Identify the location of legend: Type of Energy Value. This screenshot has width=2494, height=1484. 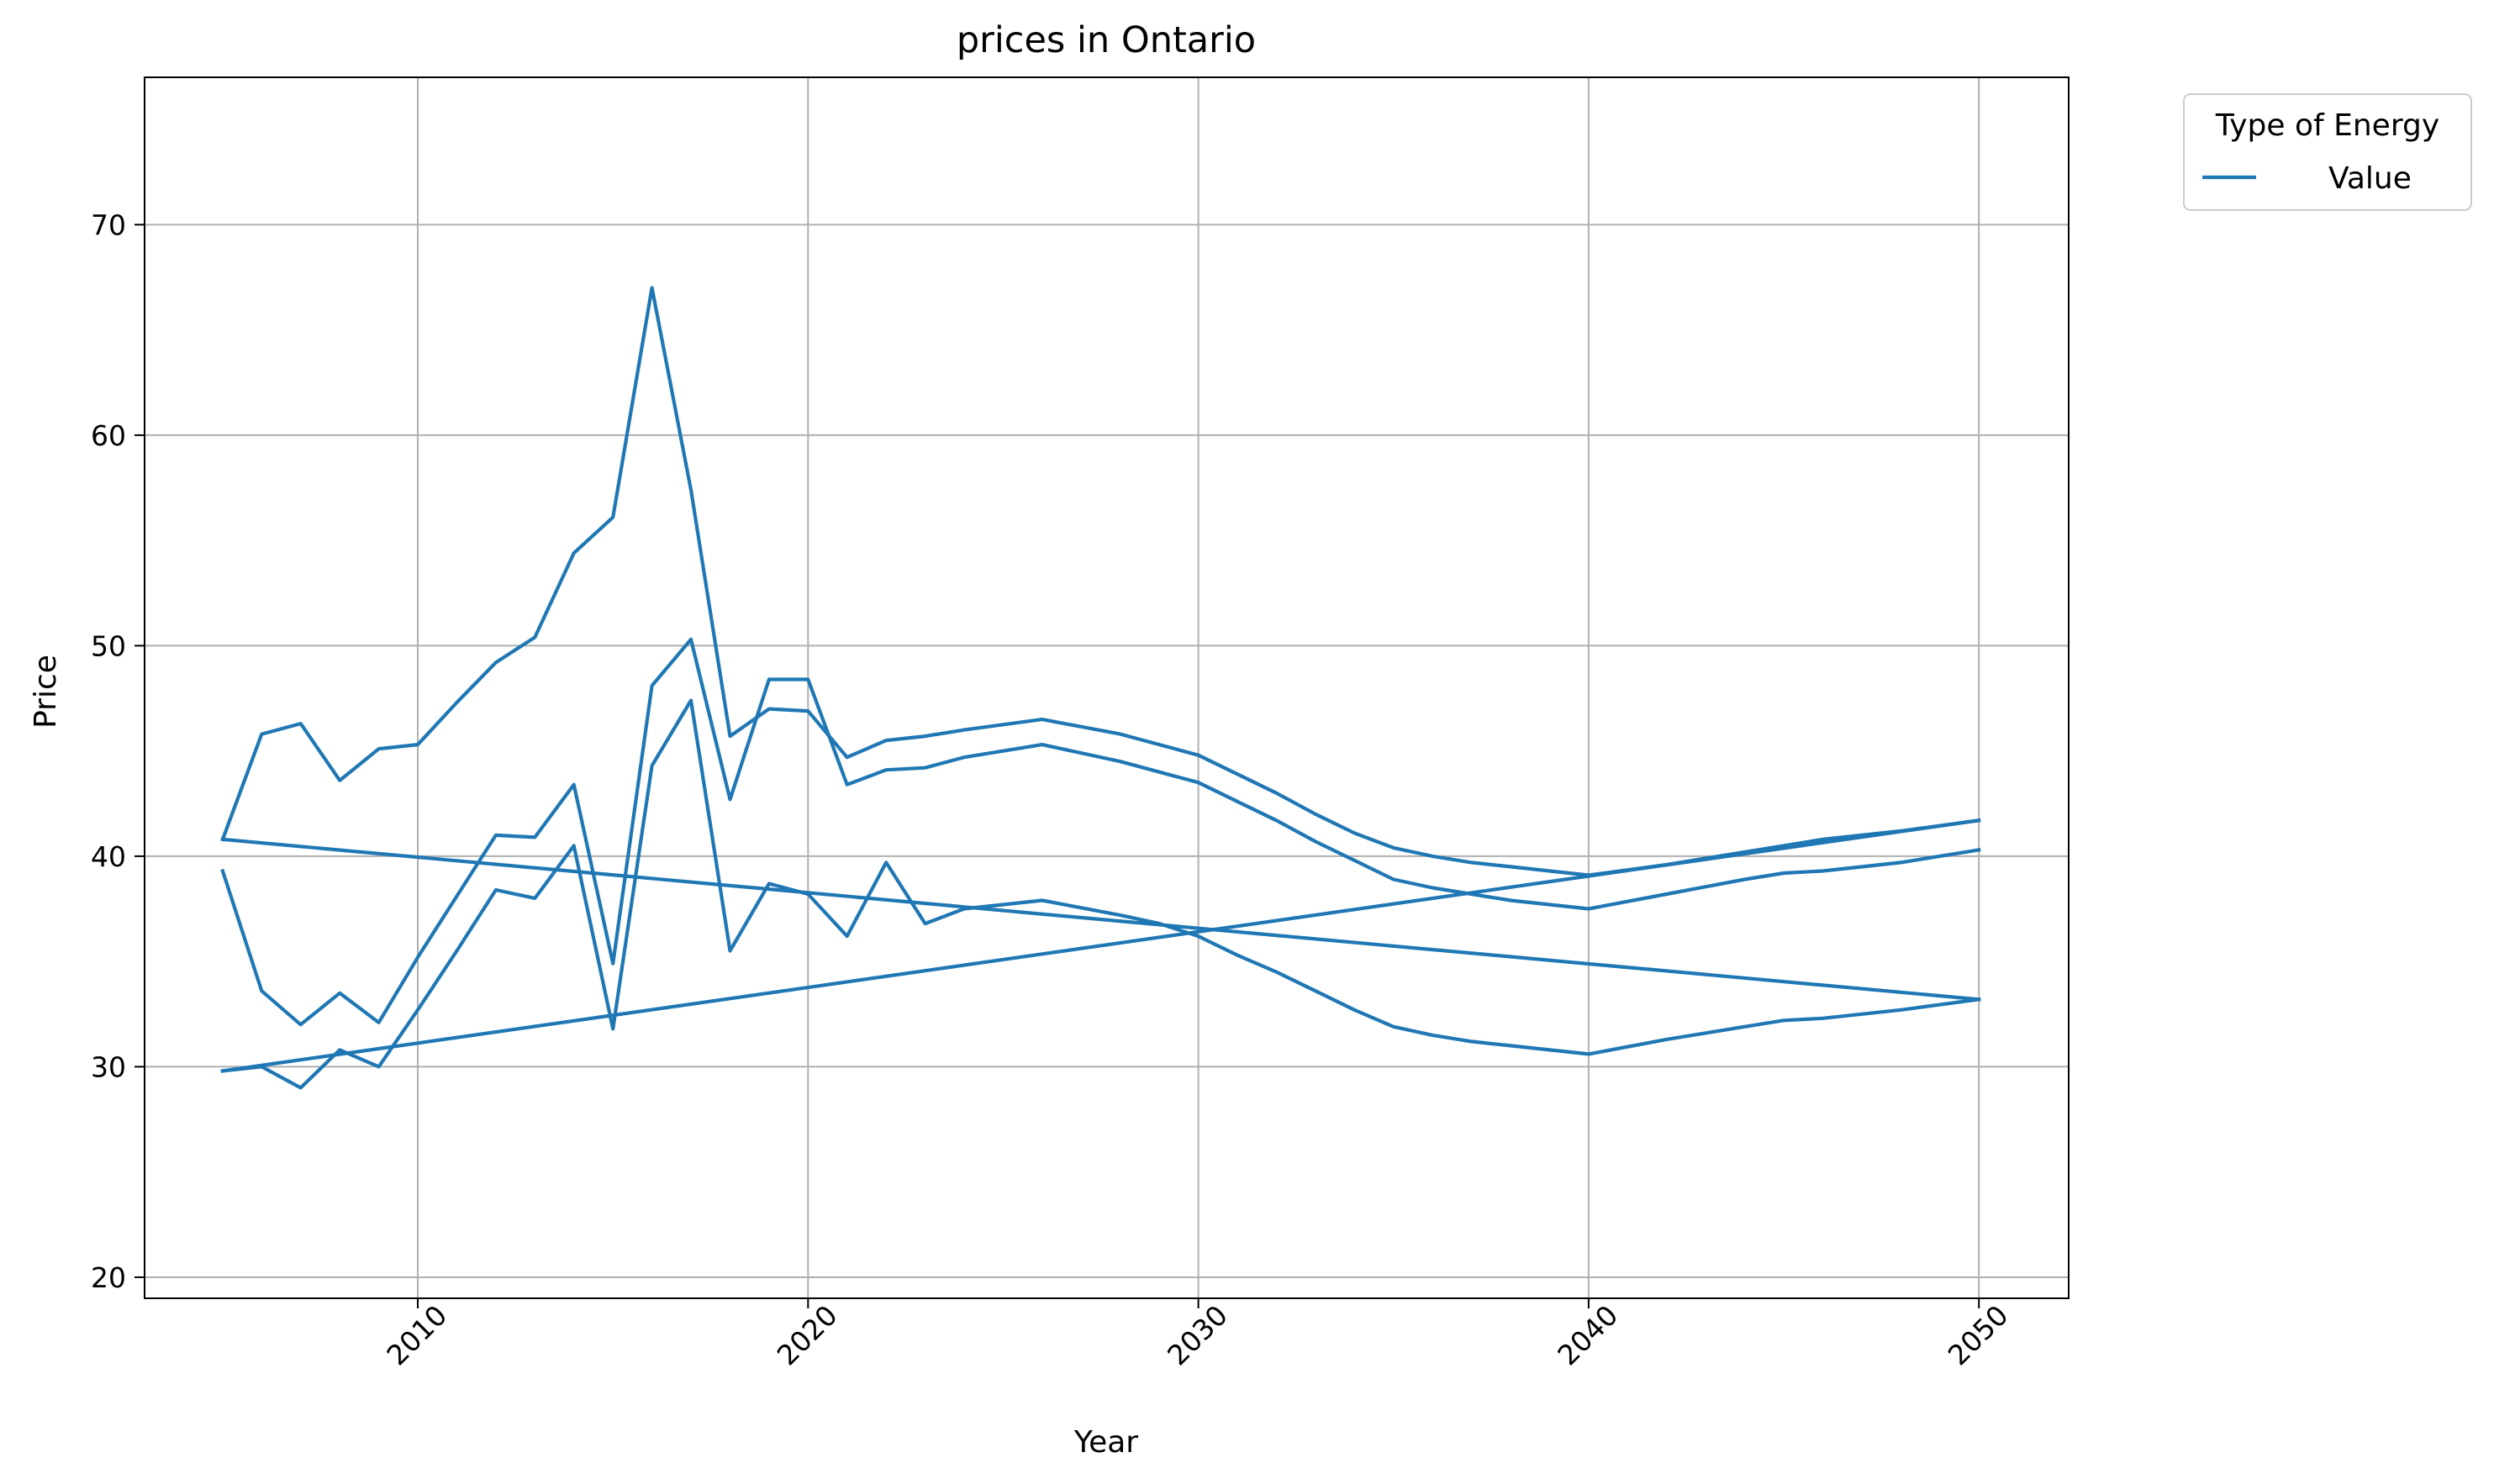
(2327, 152).